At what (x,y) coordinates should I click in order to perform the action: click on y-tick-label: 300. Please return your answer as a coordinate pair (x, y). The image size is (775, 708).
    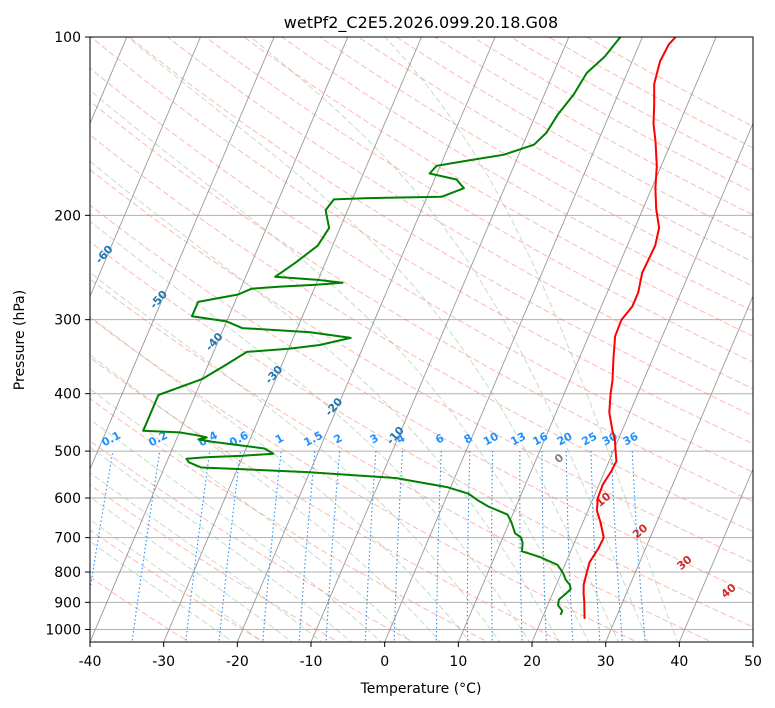
    Looking at the image, I should click on (67, 321).